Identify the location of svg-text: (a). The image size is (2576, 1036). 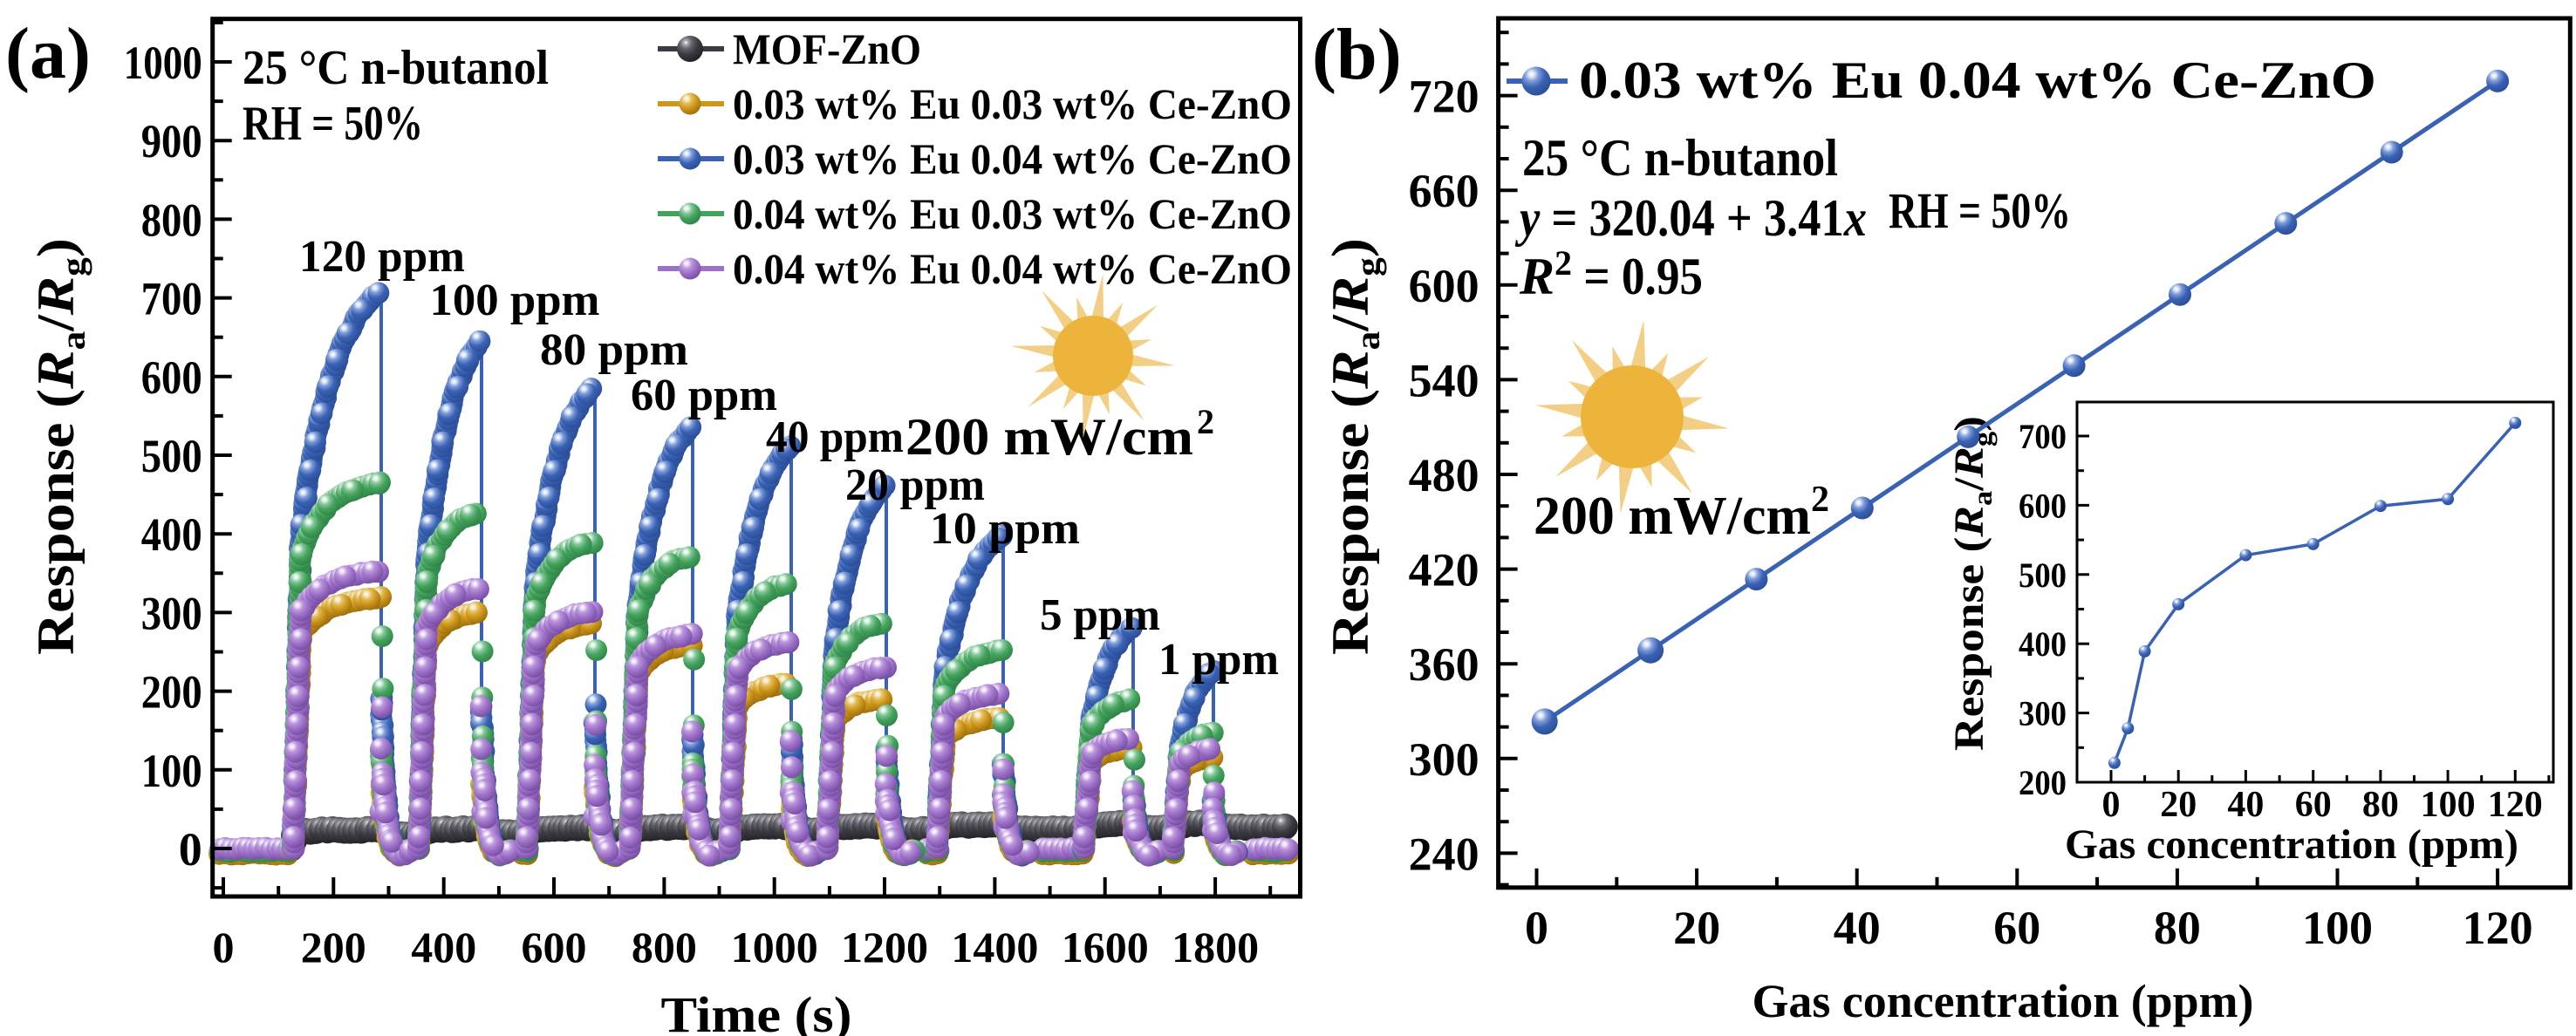
(48, 53).